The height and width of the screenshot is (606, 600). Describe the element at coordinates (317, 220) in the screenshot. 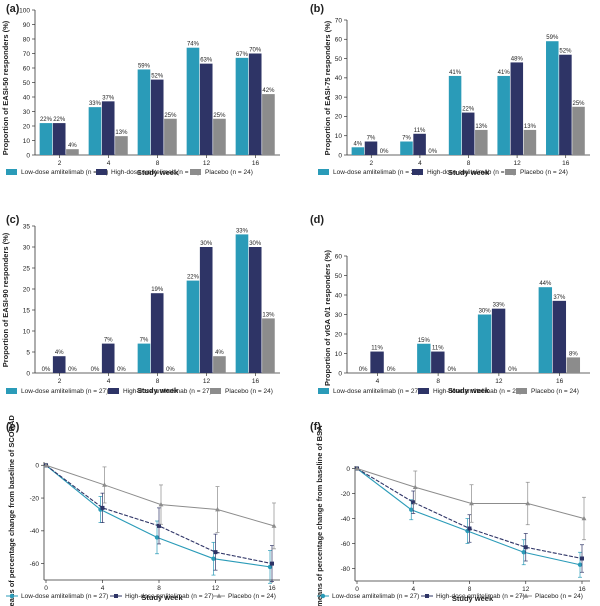

I see `panel-label: (d)` at that location.